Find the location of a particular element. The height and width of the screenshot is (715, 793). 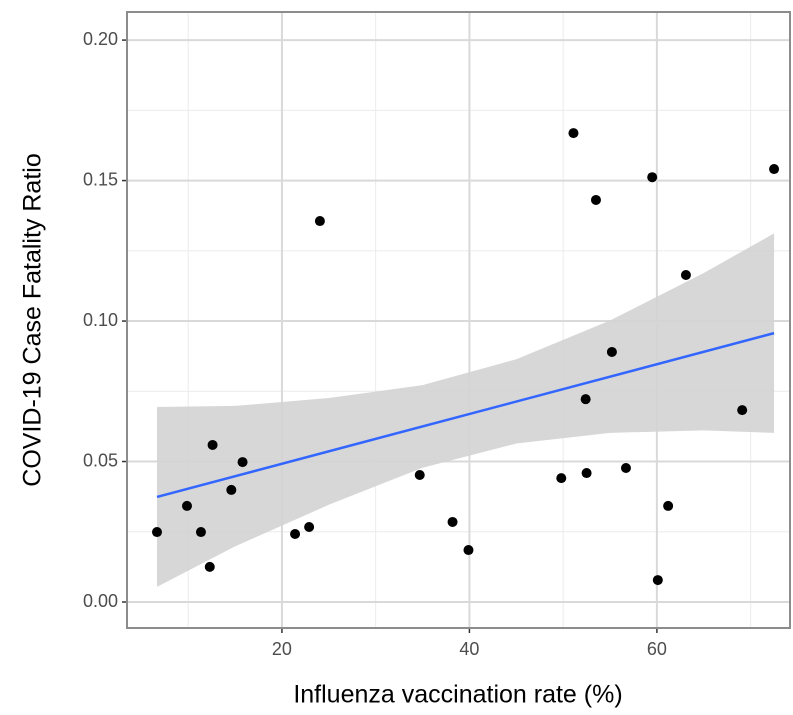

y-tick-label: 0.15 is located at coordinates (100, 179).